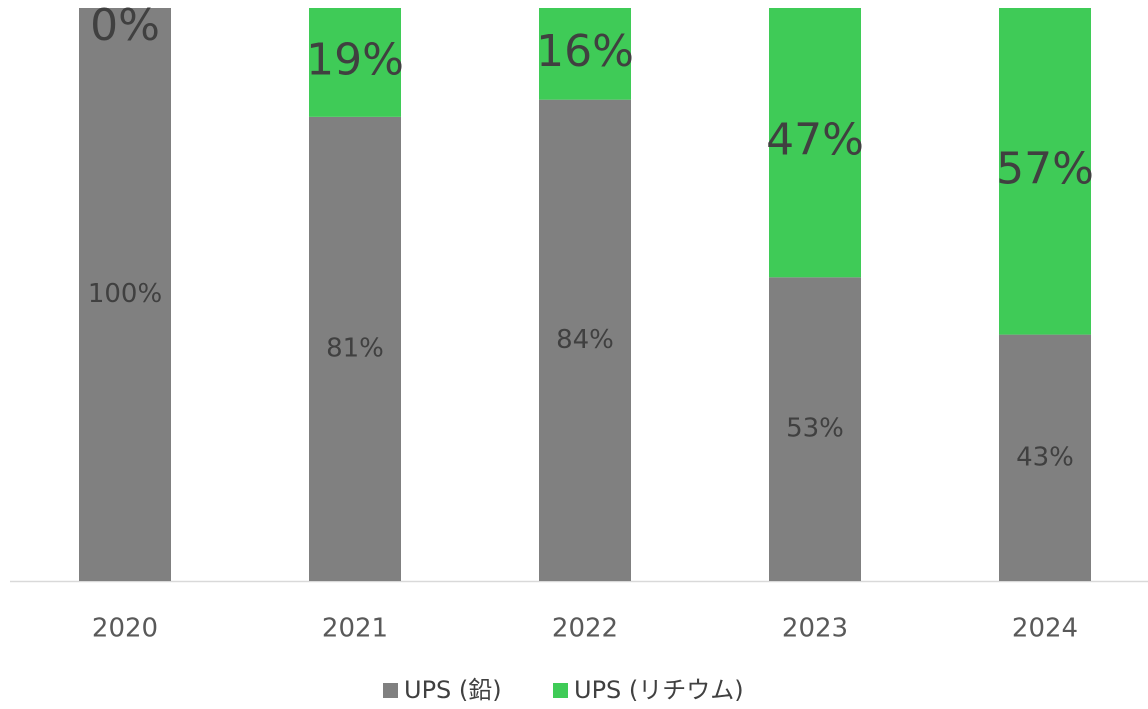  Describe the element at coordinates (453, 690) in the screenshot. I see `legend-label: UPS (鉛)` at that location.